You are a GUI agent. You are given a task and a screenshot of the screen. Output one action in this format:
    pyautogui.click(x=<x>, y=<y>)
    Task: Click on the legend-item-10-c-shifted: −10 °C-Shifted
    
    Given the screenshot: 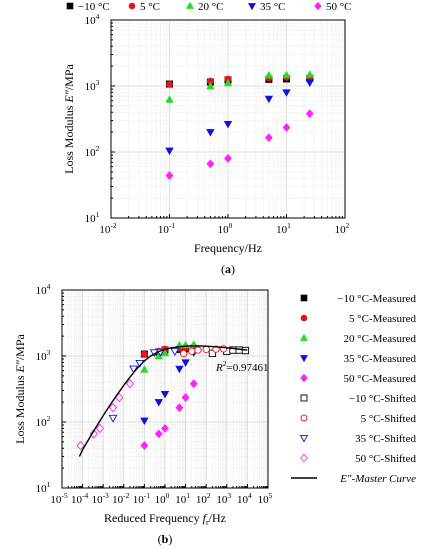 What is the action you would take?
    pyautogui.click(x=358, y=399)
    